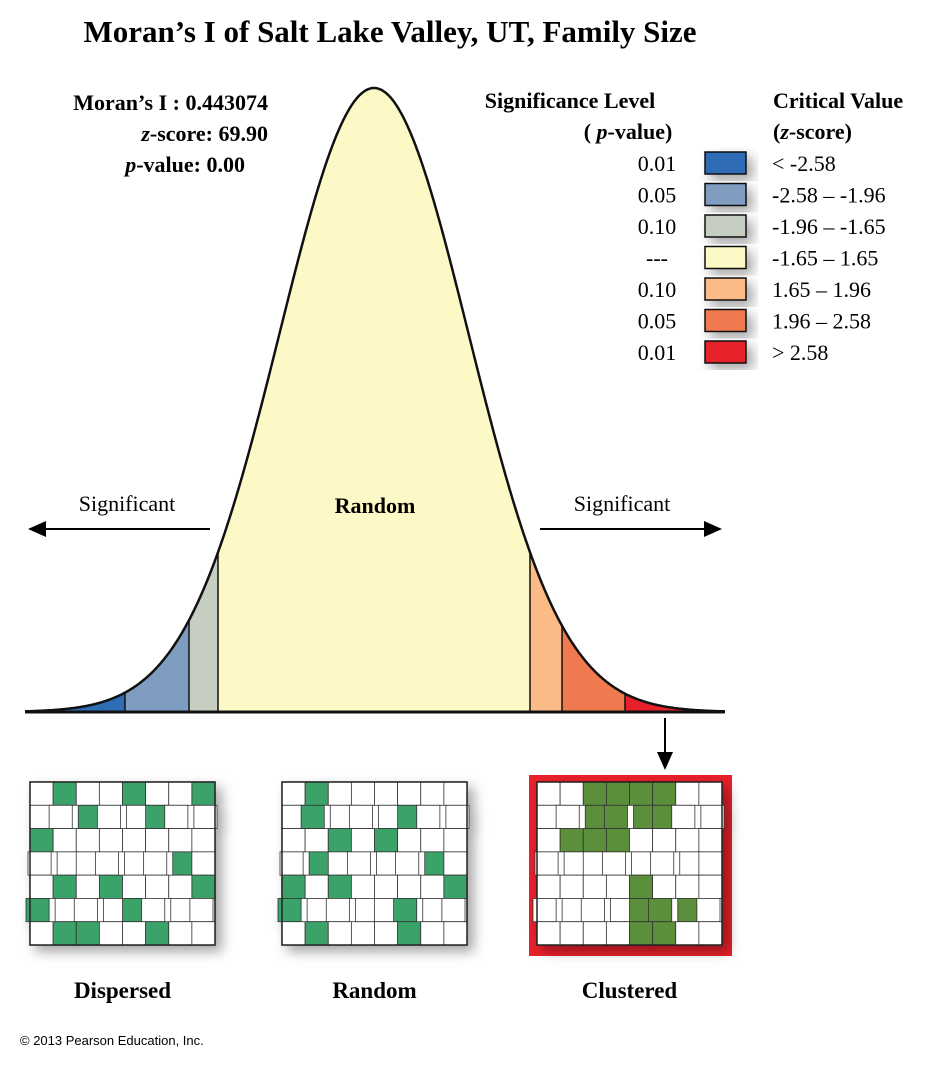 The image size is (951, 1080). Describe the element at coordinates (170, 102) in the screenshot. I see `morans-i: Moran’s I : 0.443074` at that location.